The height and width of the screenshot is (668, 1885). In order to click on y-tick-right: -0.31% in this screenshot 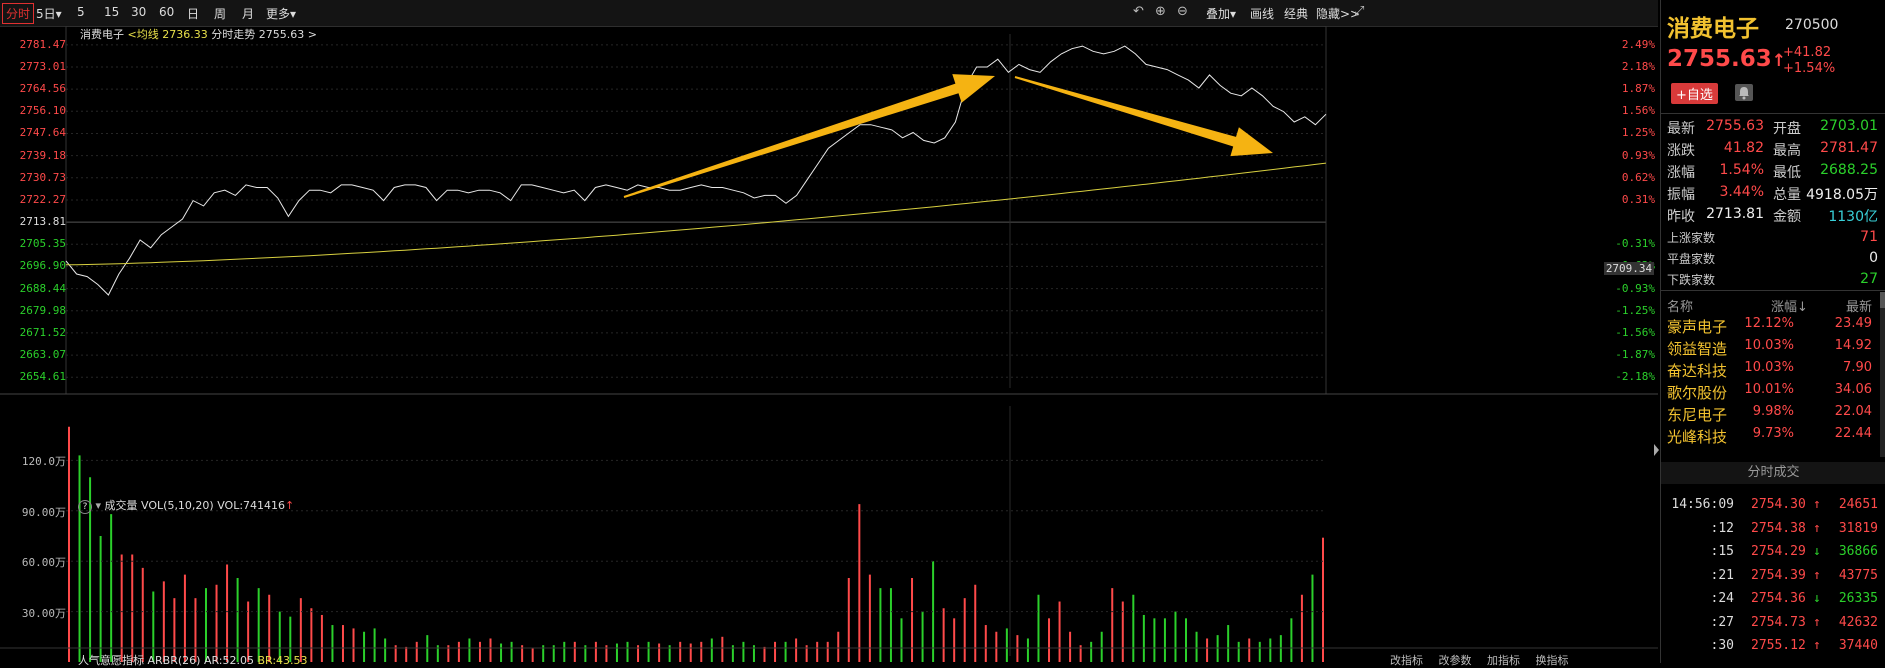, I will do `click(1635, 244)`.